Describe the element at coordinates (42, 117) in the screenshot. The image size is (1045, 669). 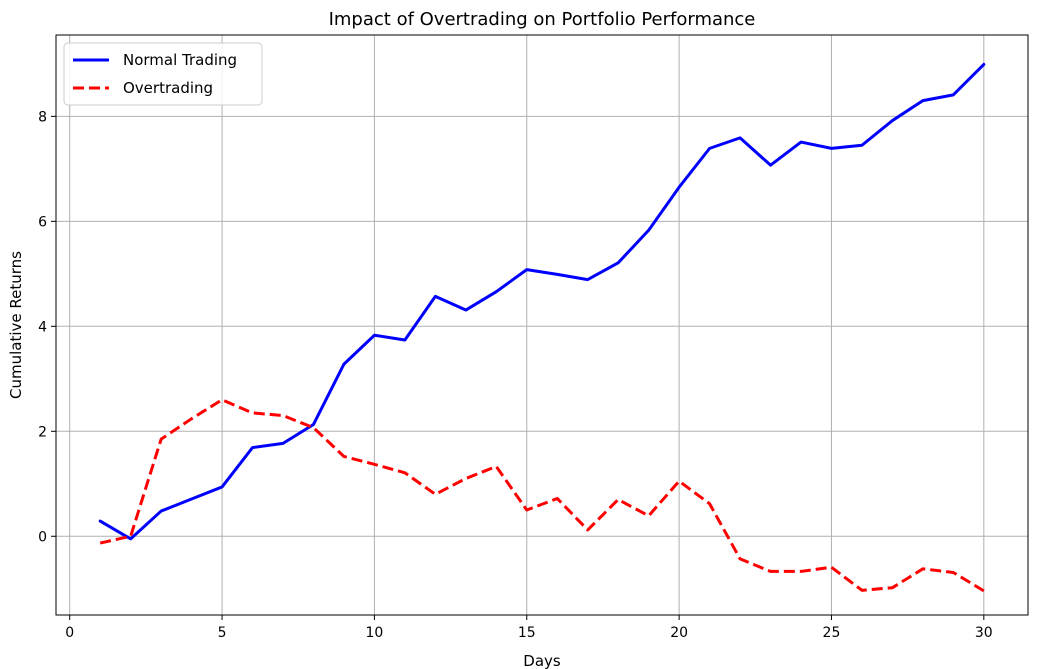
I see `y-tick-label: 8` at that location.